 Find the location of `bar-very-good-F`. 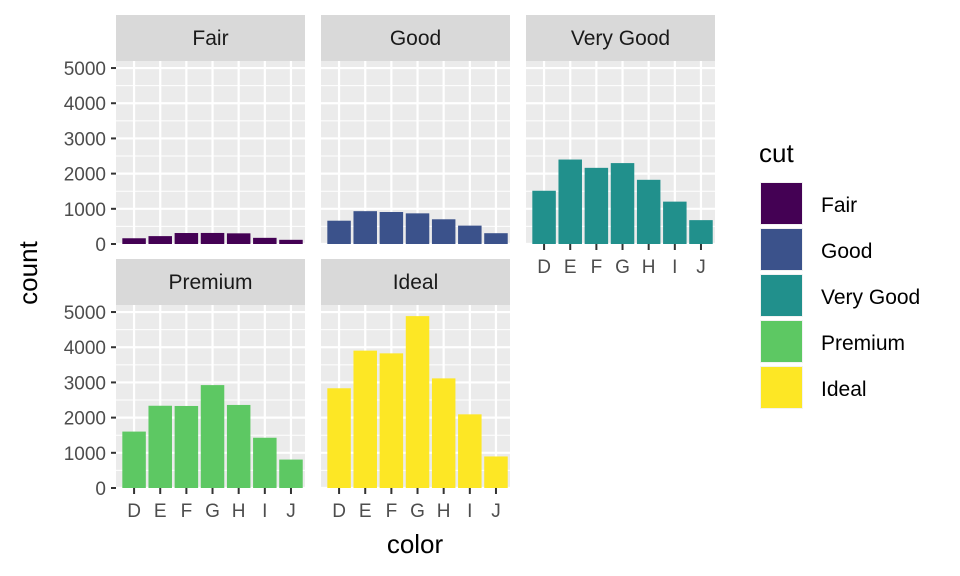

bar-very-good-F is located at coordinates (596, 205).